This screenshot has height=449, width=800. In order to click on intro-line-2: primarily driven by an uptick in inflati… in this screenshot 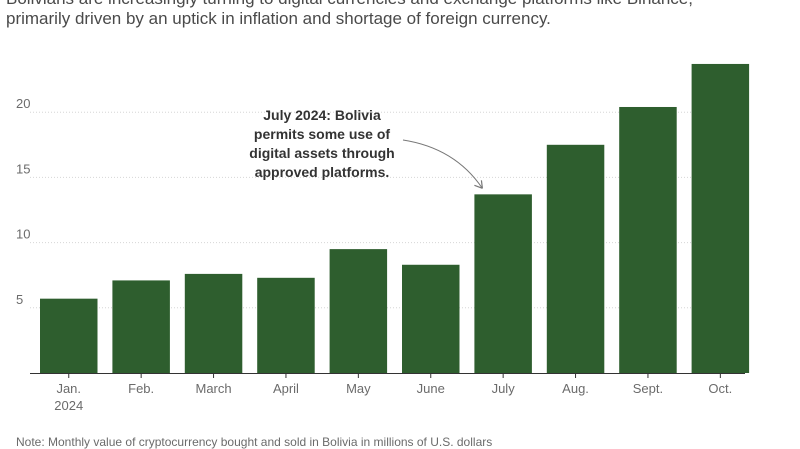, I will do `click(278, 18)`.